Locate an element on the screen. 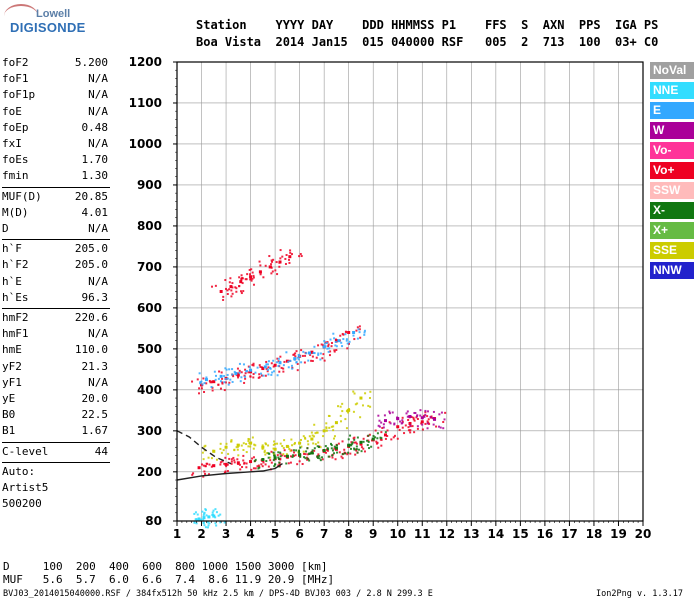  param-name: yF1 is located at coordinates (12, 382).